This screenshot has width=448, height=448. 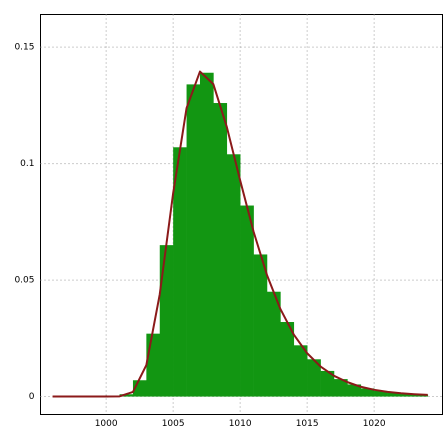 I want to click on y-tick-label: 0, so click(x=32, y=397).